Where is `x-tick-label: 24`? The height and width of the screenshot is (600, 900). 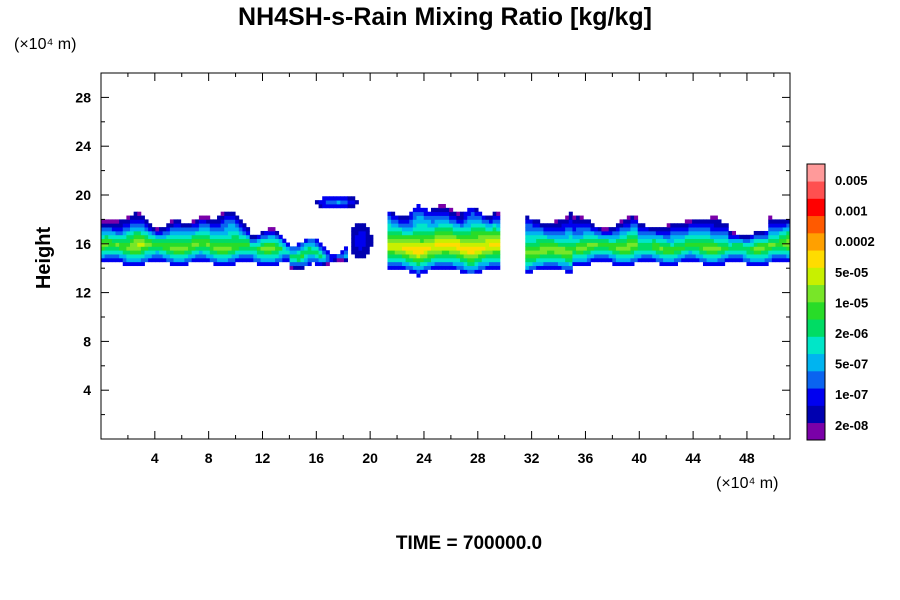 x-tick-label: 24 is located at coordinates (424, 458).